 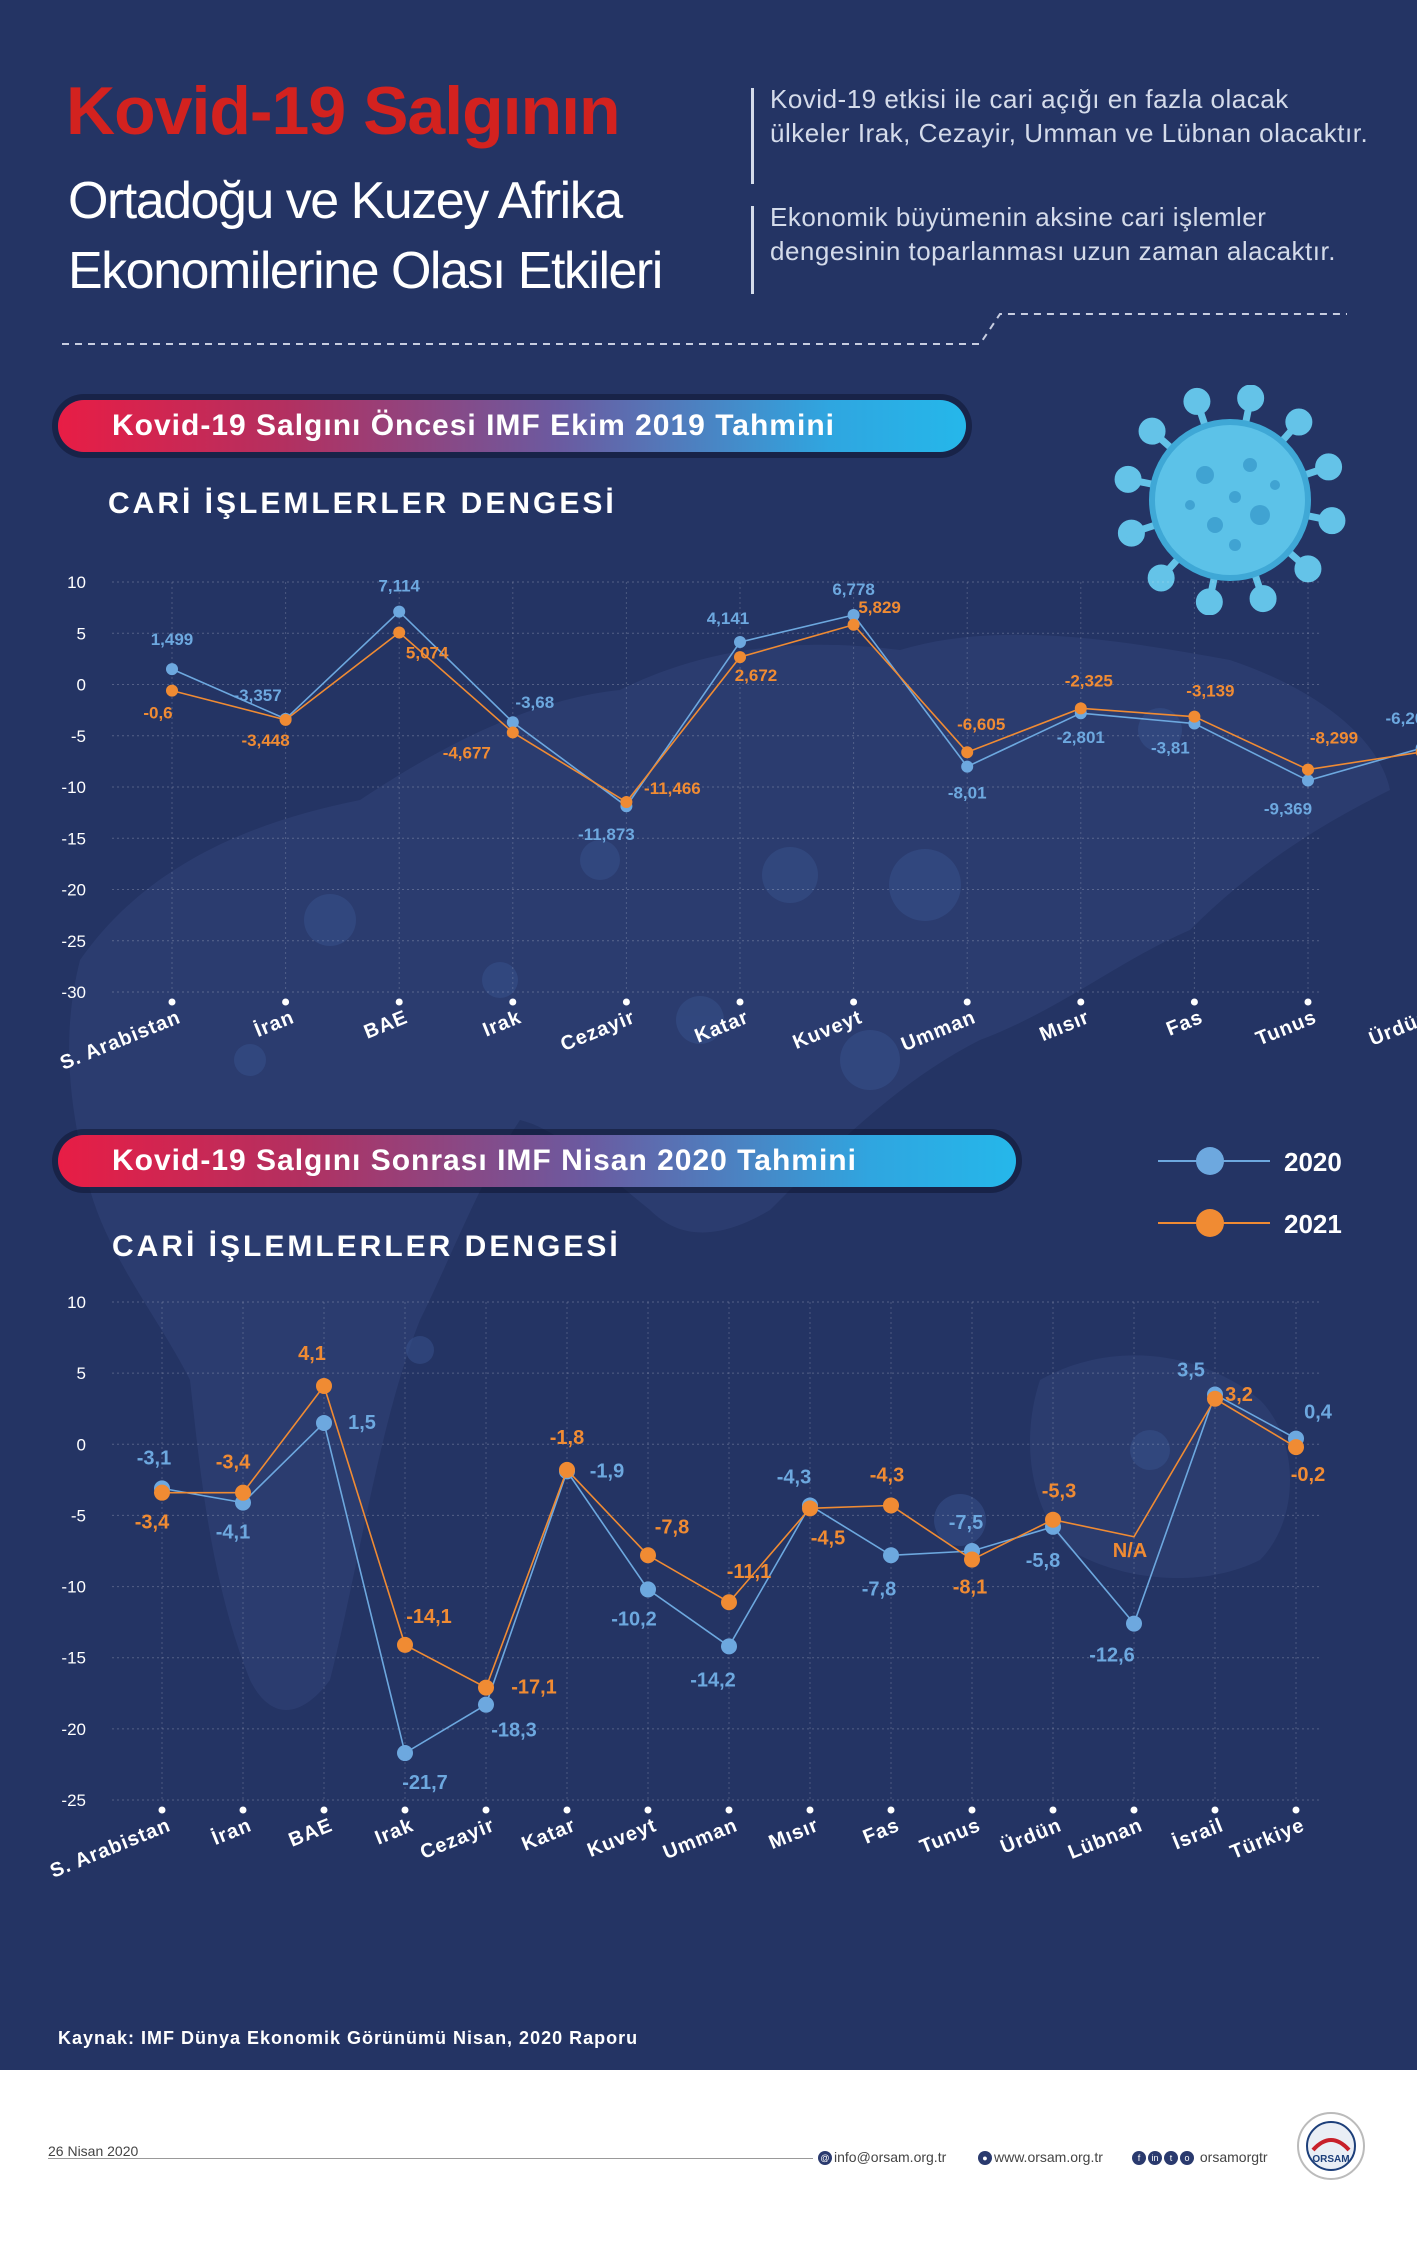 What do you see at coordinates (1318, 1413) in the screenshot?
I see `data-label-2020: 0,4` at bounding box center [1318, 1413].